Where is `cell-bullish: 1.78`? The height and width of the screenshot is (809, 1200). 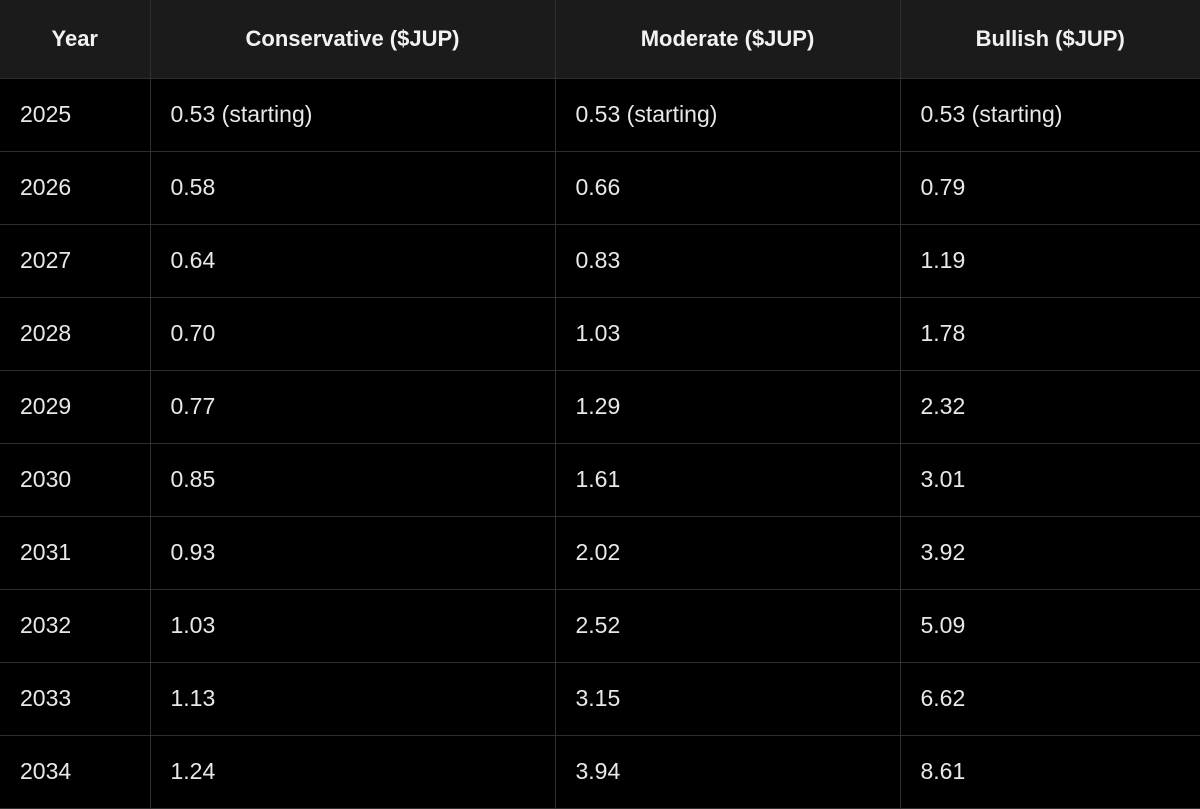
cell-bullish: 1.78 is located at coordinates (1049, 333).